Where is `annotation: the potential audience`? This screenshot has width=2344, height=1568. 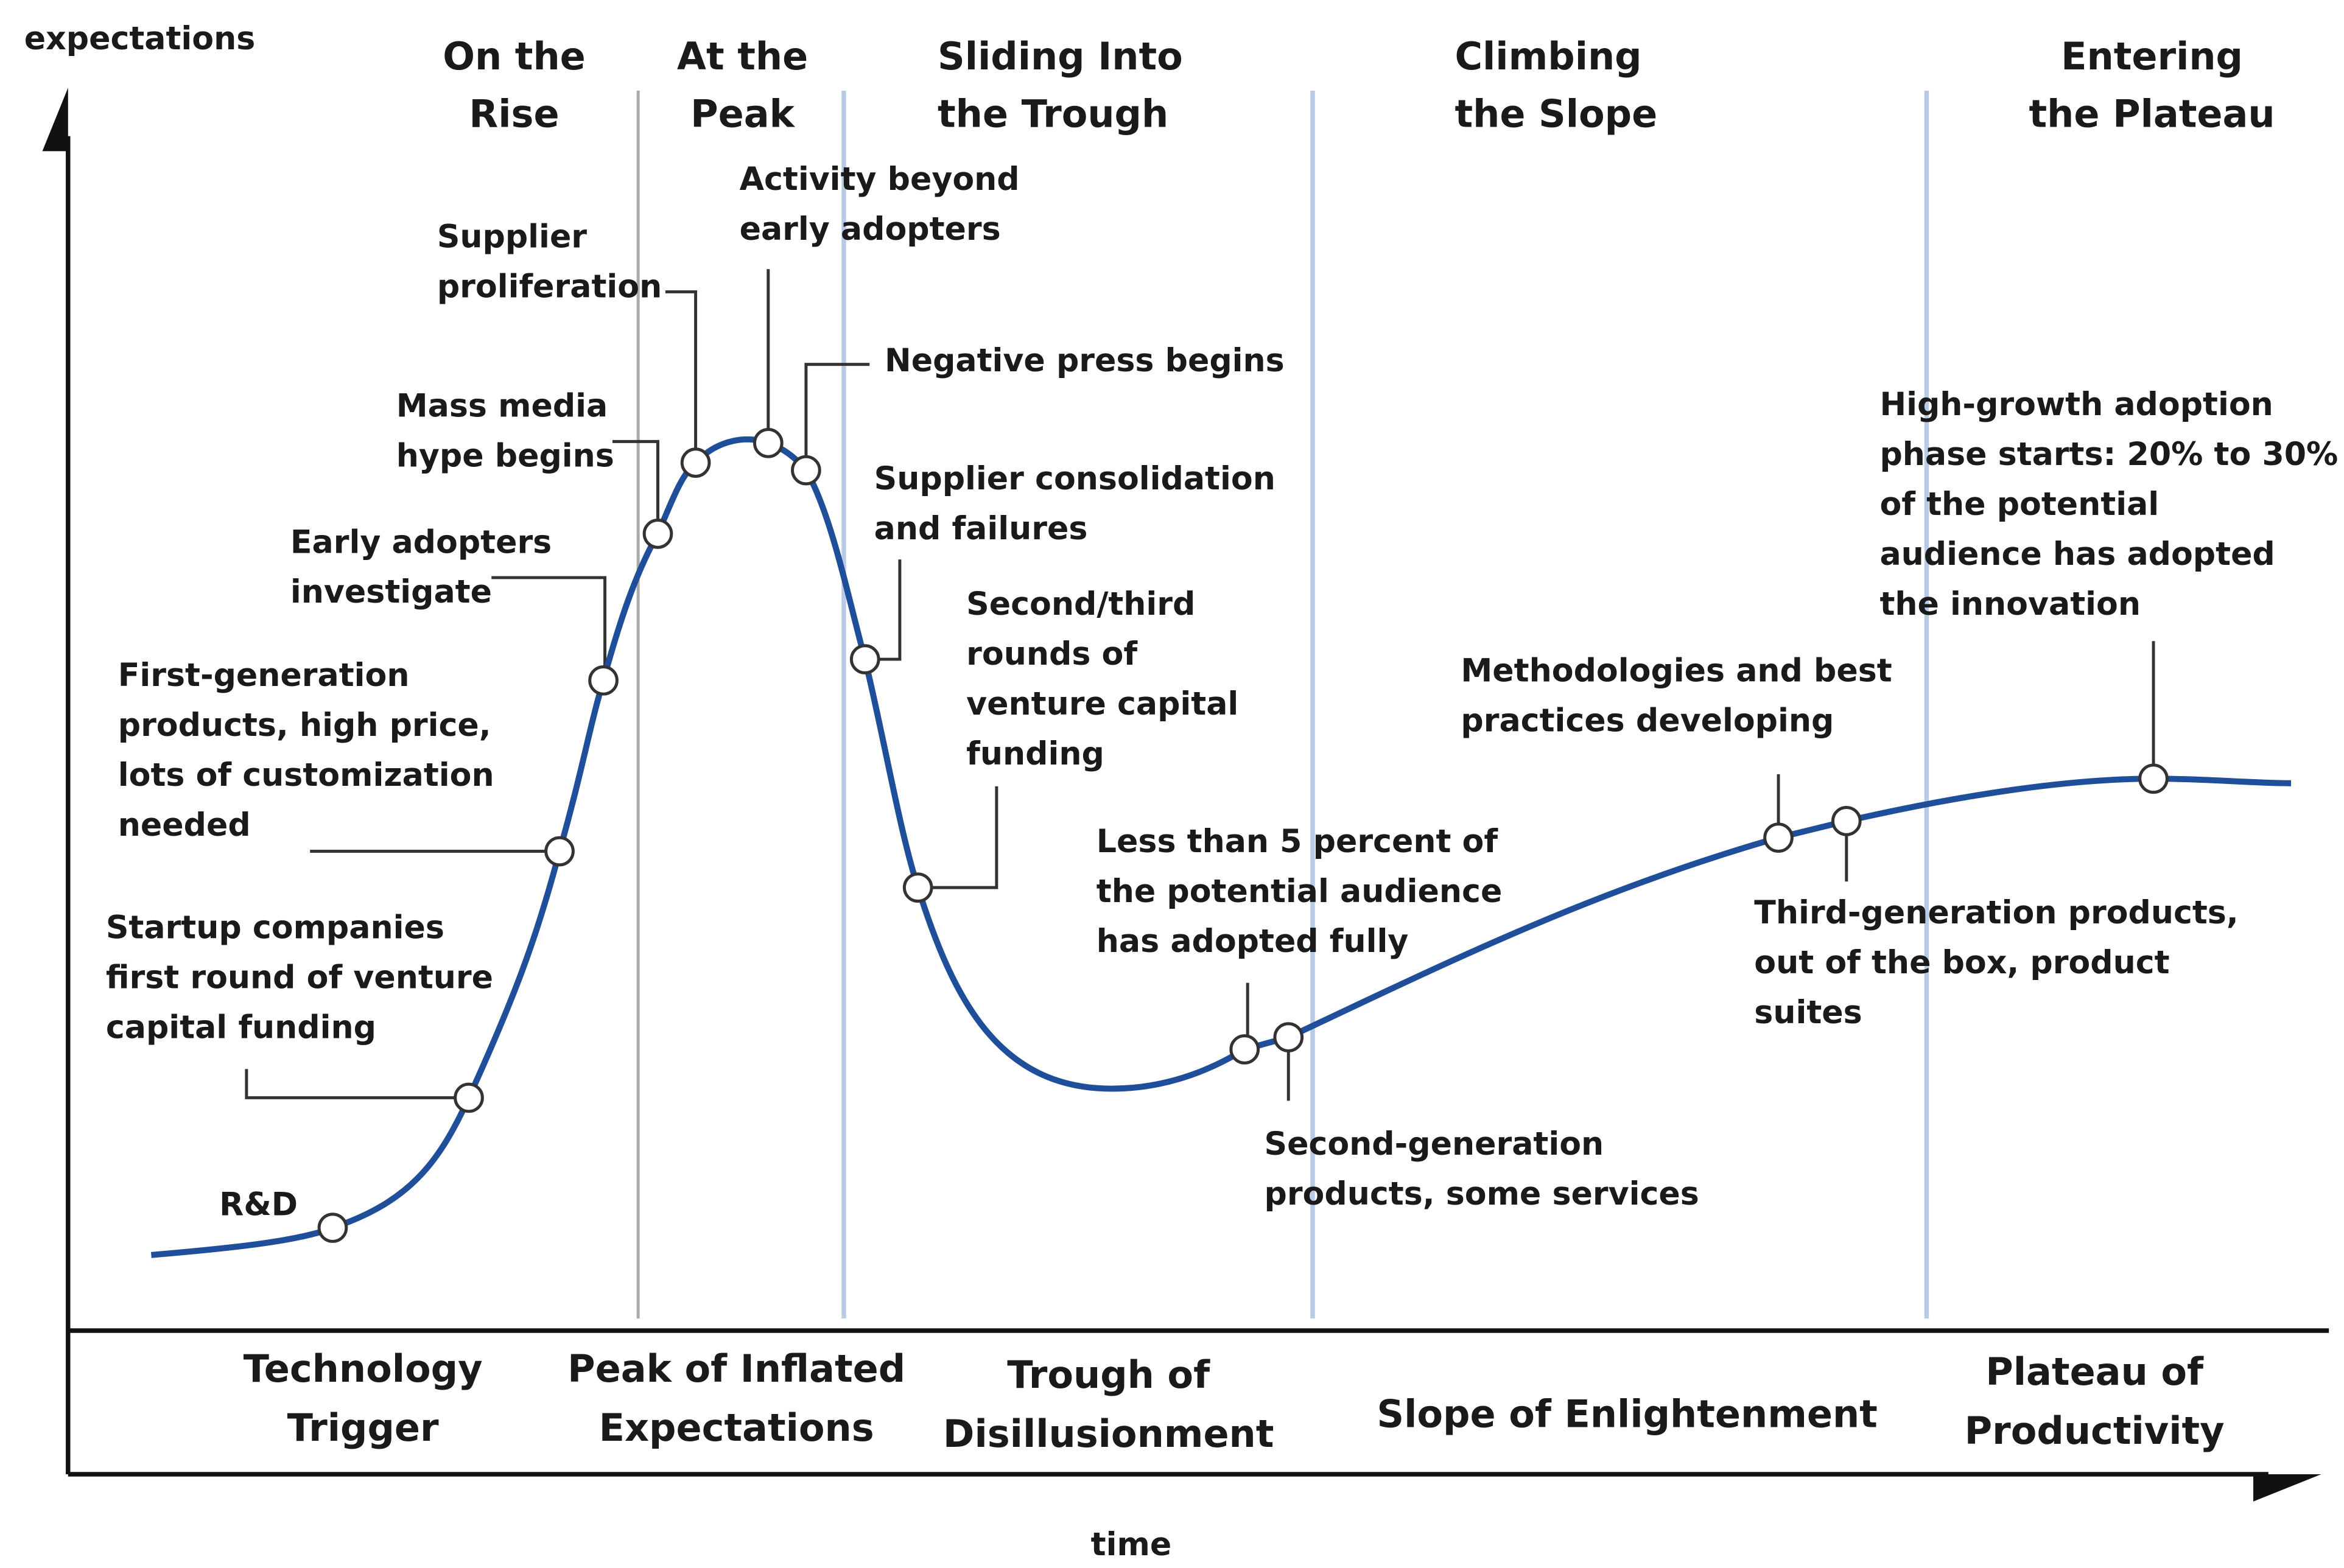 annotation: the potential audience is located at coordinates (1300, 892).